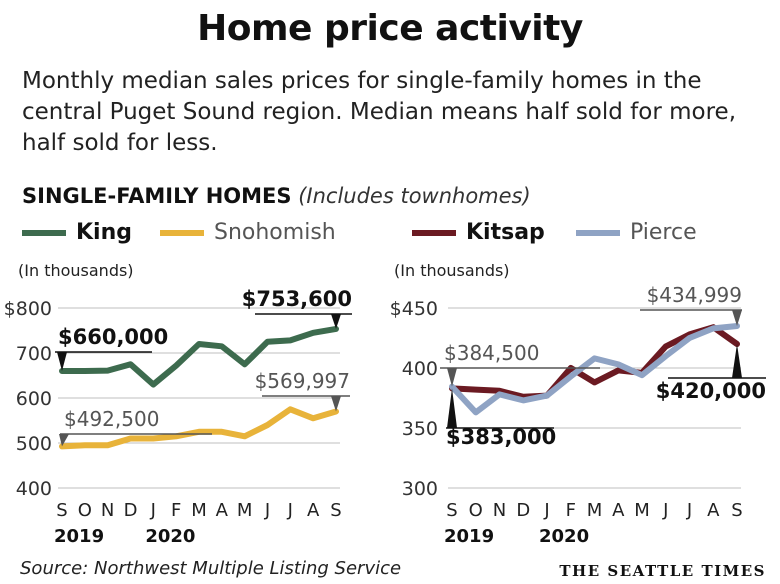 Image resolution: width=780 pixels, height=584 pixels. I want to click on legend-swatch-kitsap, so click(434, 232).